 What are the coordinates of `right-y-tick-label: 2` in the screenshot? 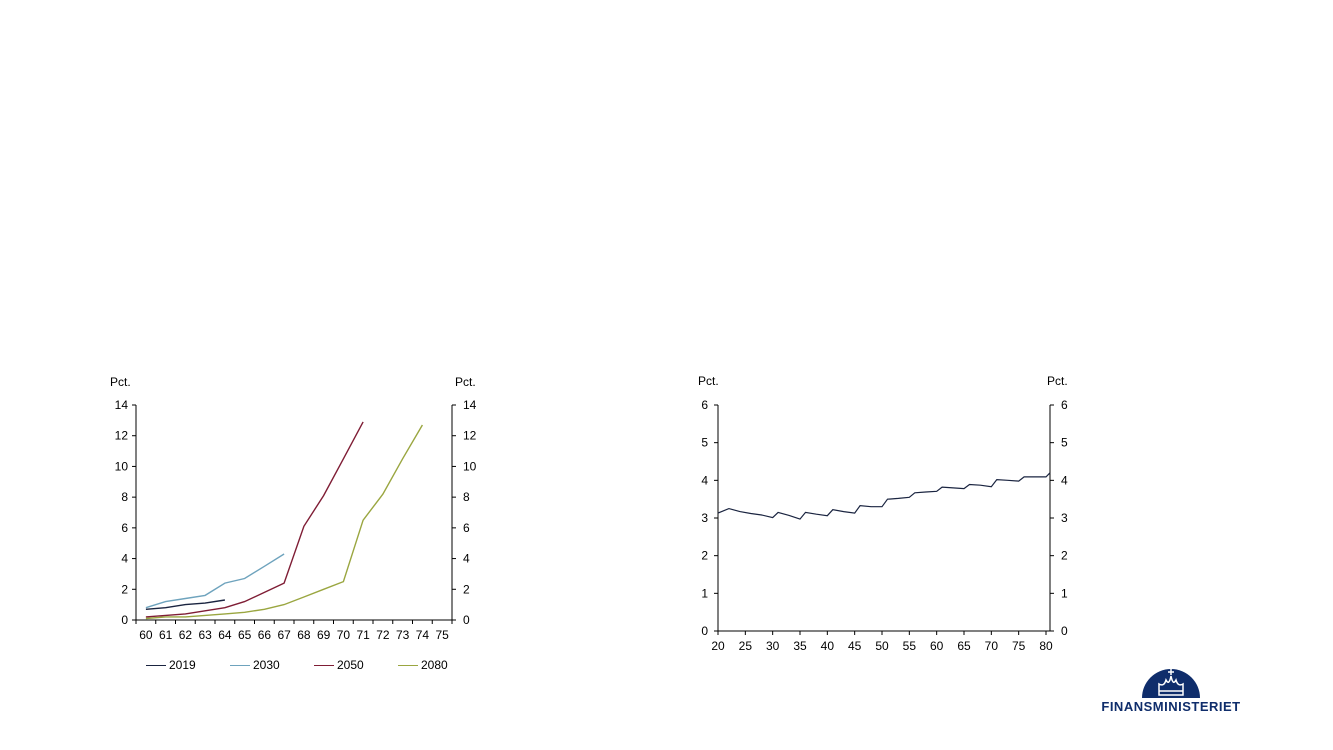 It's located at (704, 556).